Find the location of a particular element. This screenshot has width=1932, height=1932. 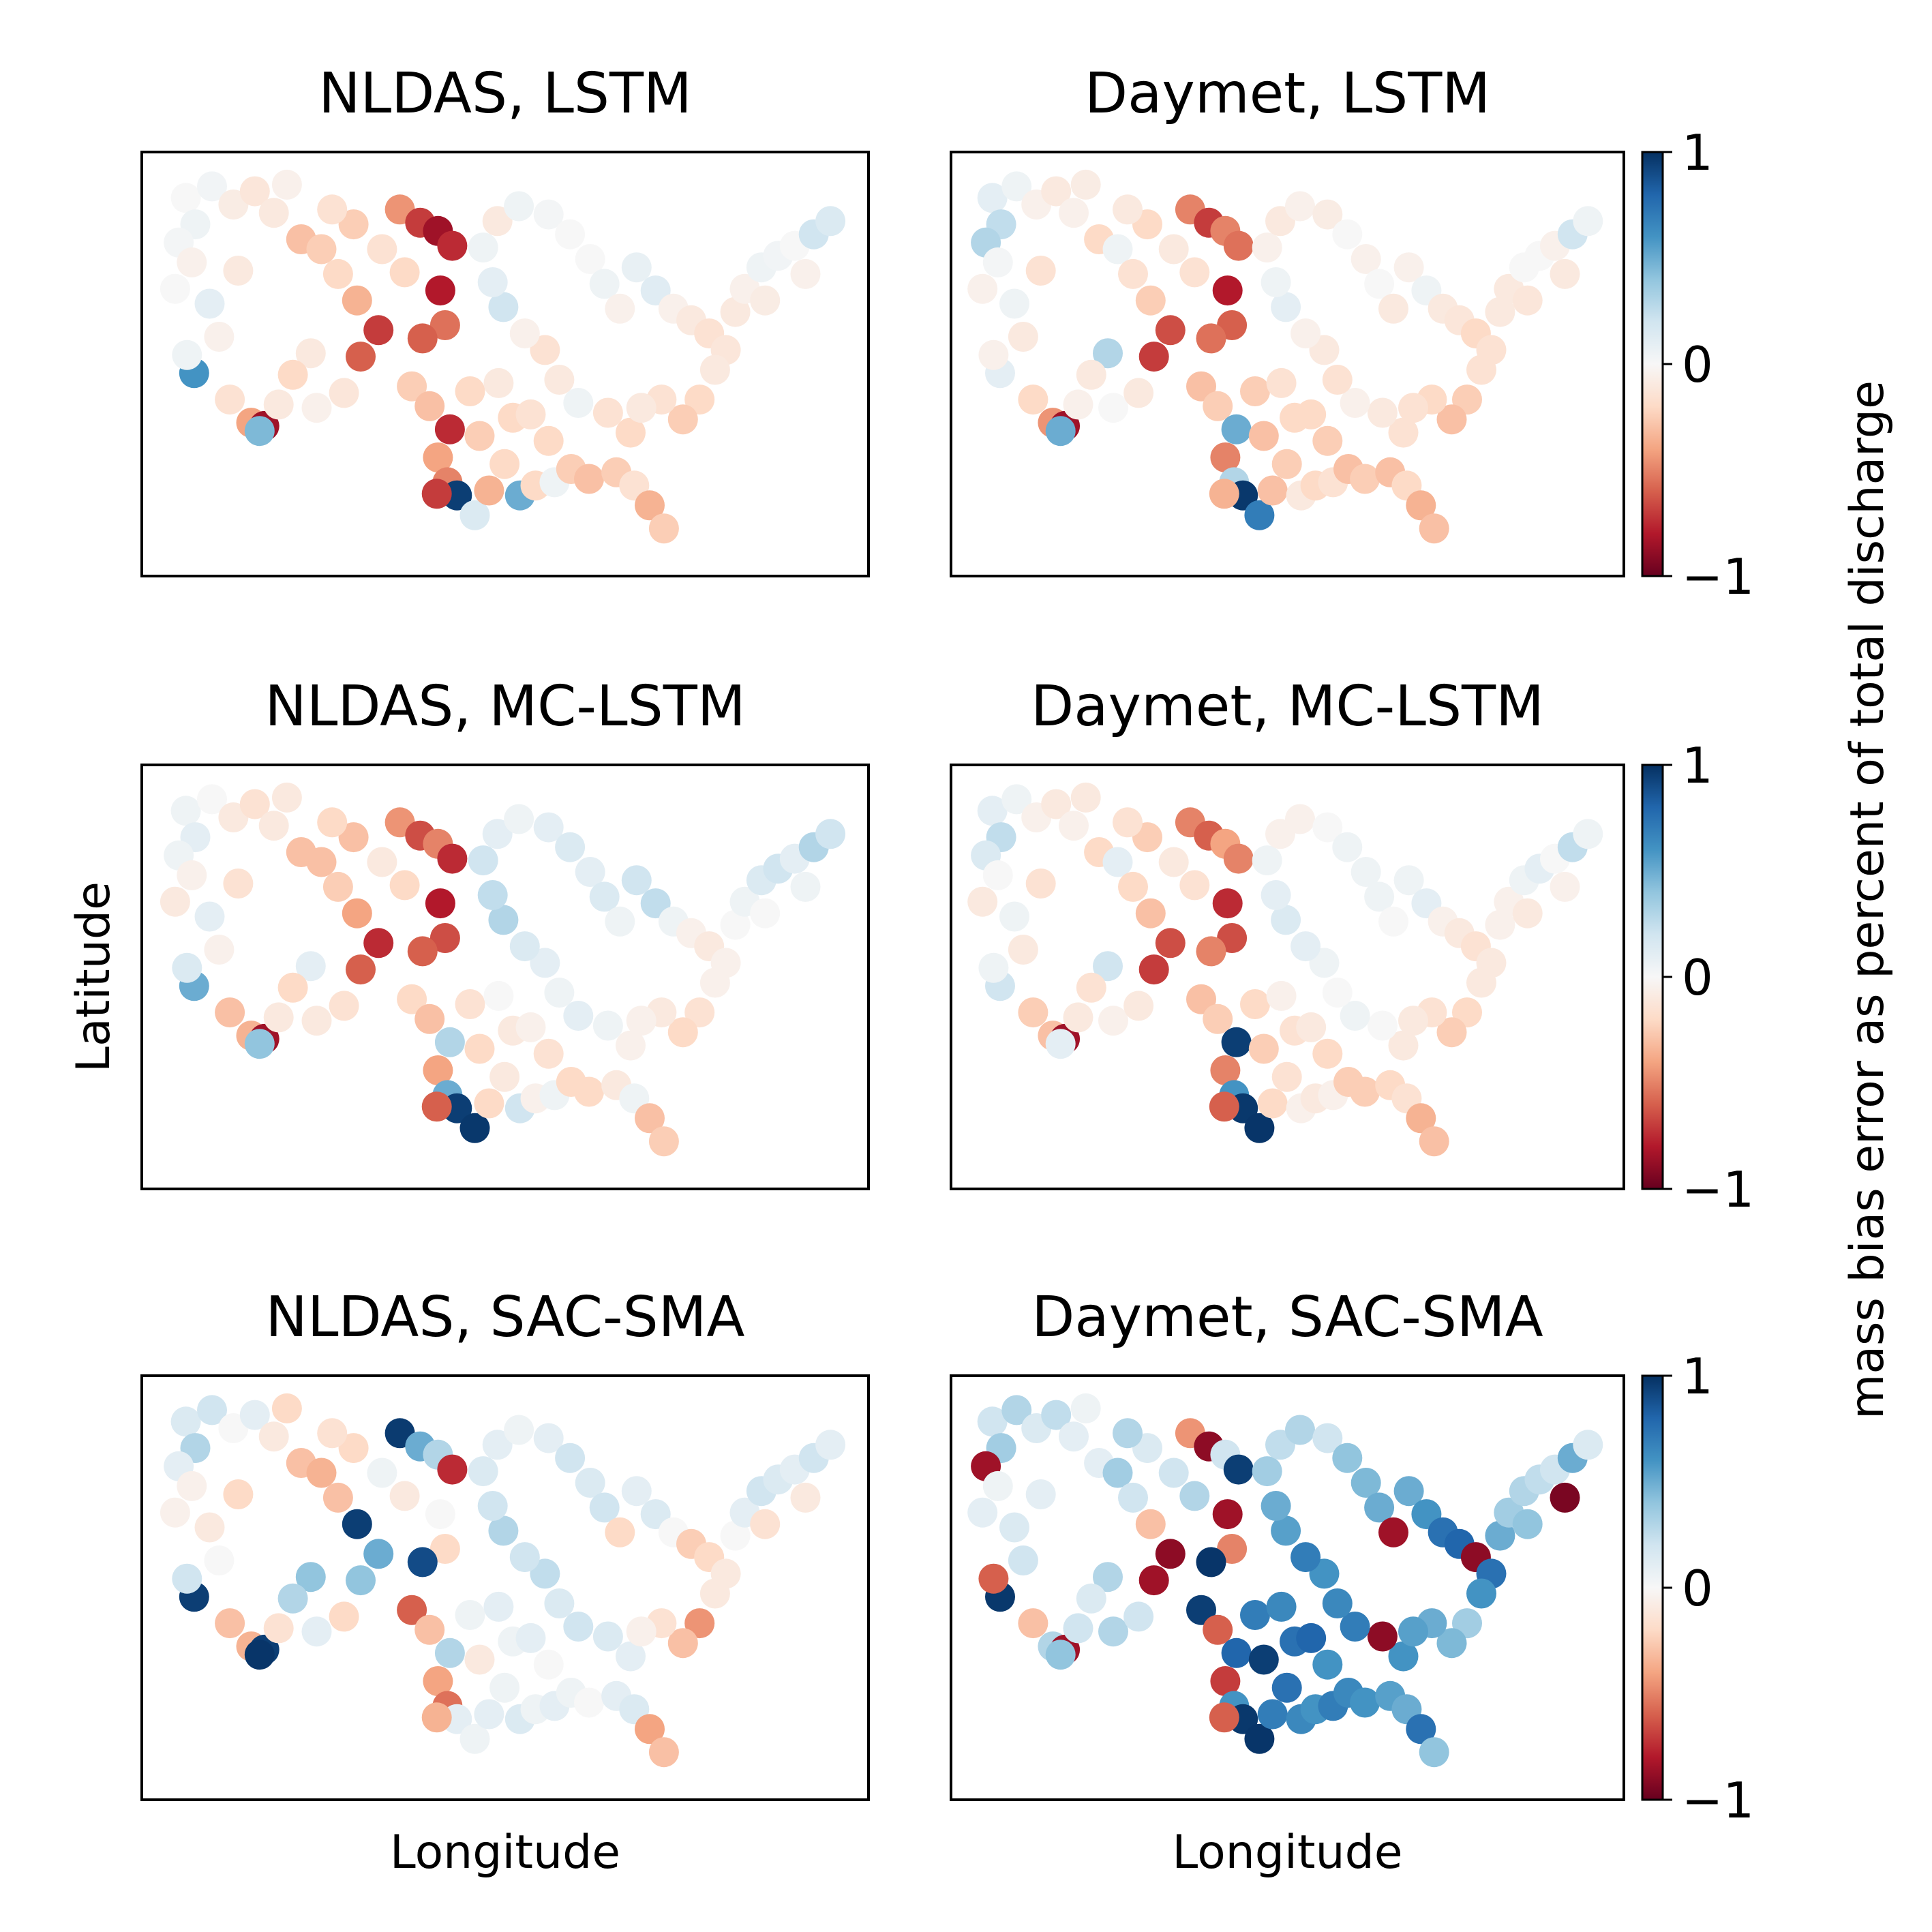

colorbar-tick-label: 1 is located at coordinates (1697, 1376).